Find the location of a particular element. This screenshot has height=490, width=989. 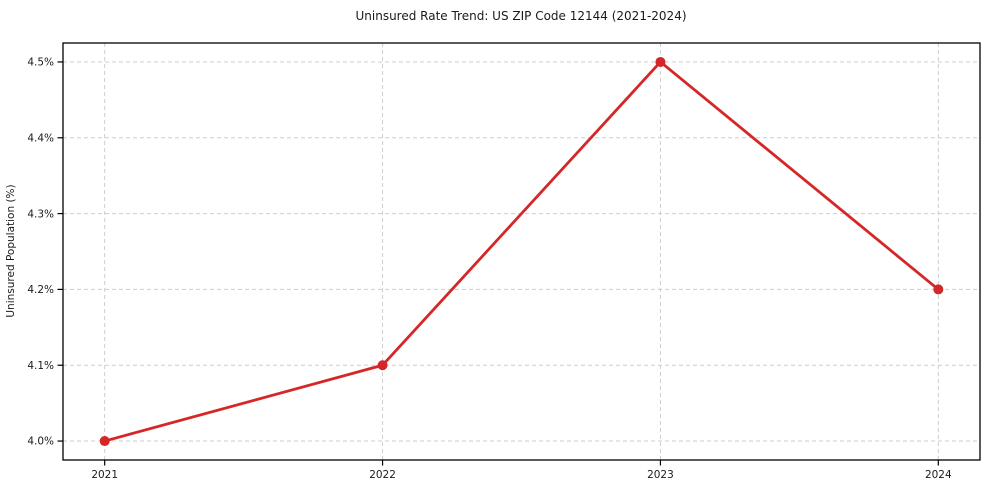

y-tick-label: 4.5% is located at coordinates (40, 63).